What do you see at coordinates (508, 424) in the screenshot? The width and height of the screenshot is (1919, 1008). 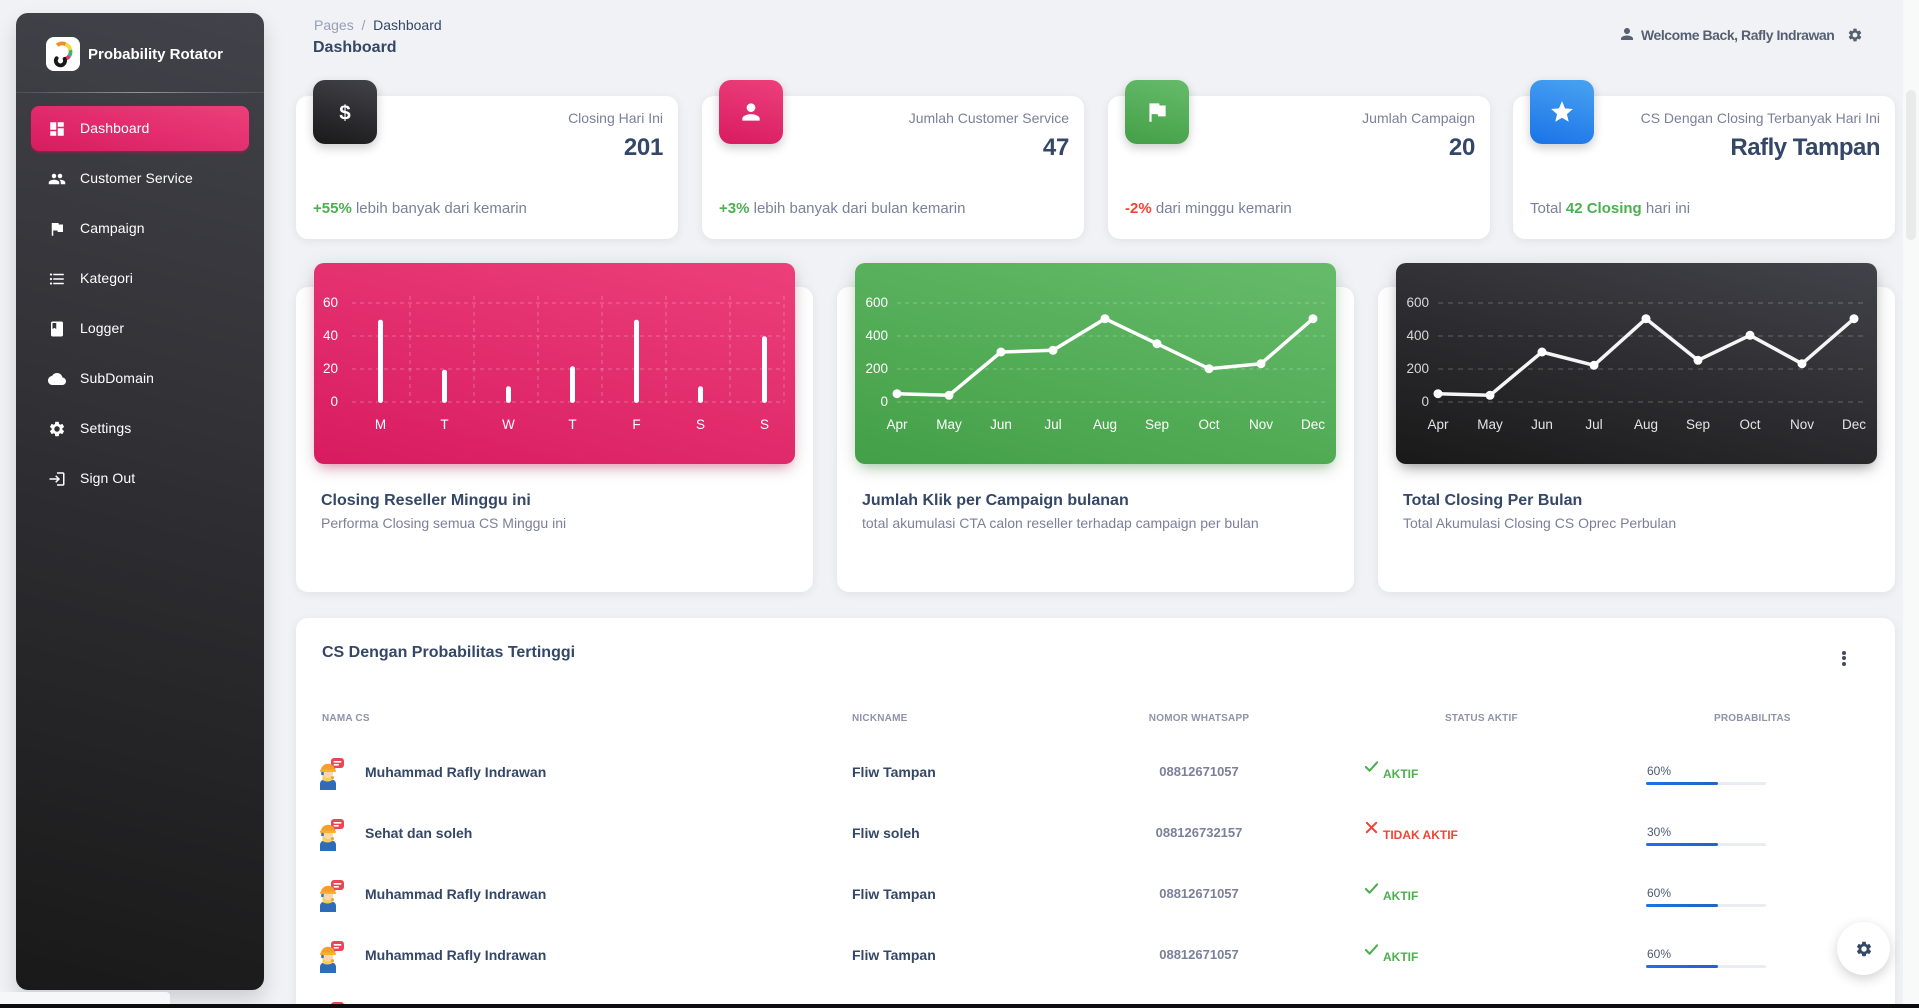 I see `svg-text: W` at bounding box center [508, 424].